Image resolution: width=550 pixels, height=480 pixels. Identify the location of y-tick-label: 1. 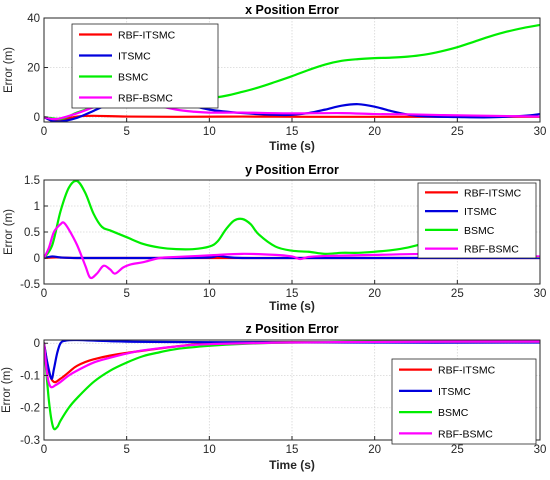
(37, 207).